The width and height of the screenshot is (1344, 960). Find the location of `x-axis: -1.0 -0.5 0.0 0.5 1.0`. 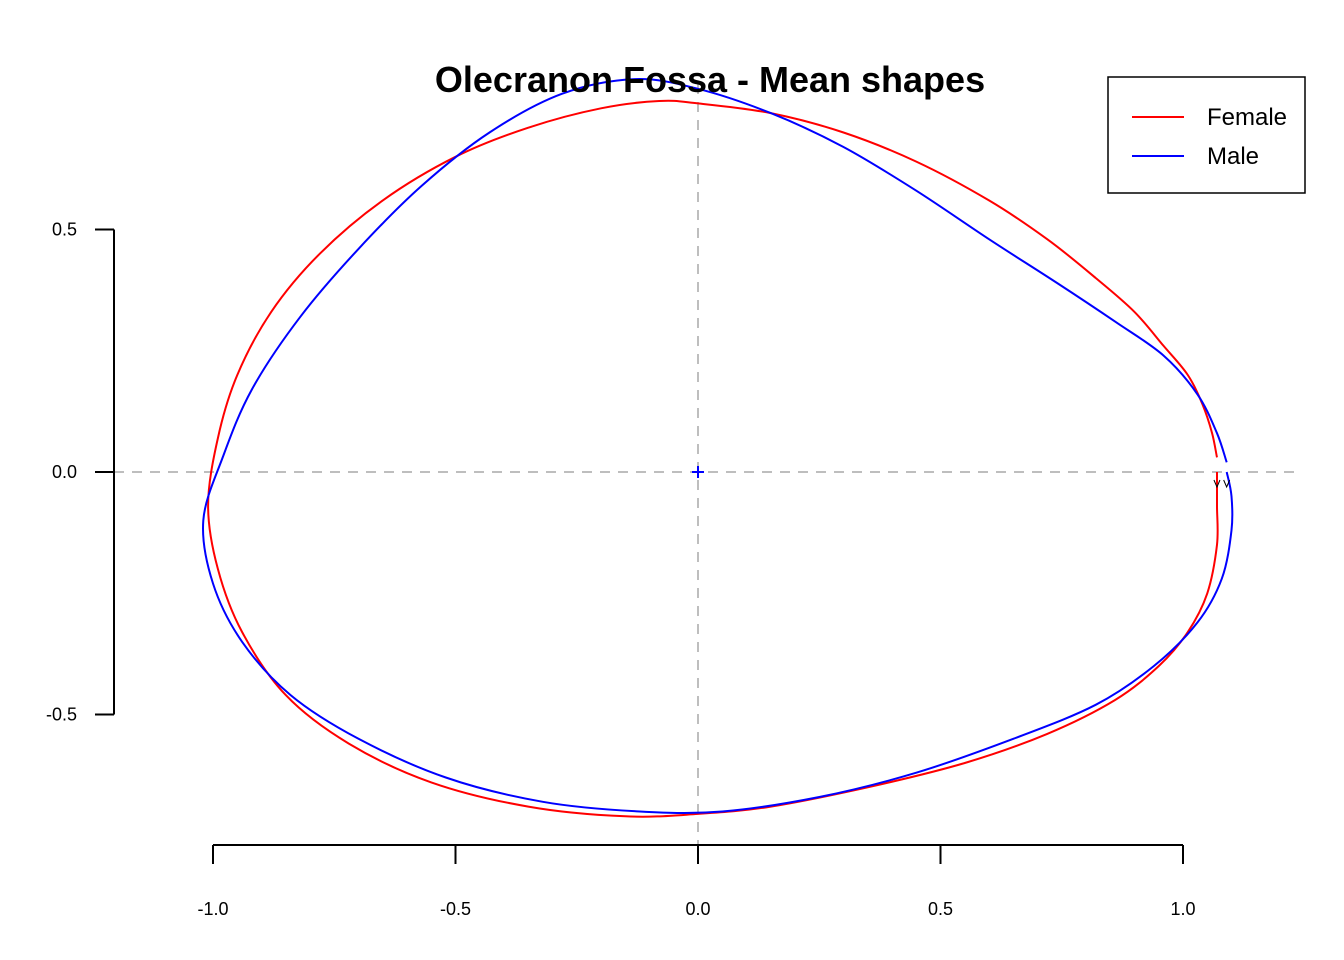

x-axis: -1.0 -0.5 0.0 0.5 1.0 is located at coordinates (696, 881).